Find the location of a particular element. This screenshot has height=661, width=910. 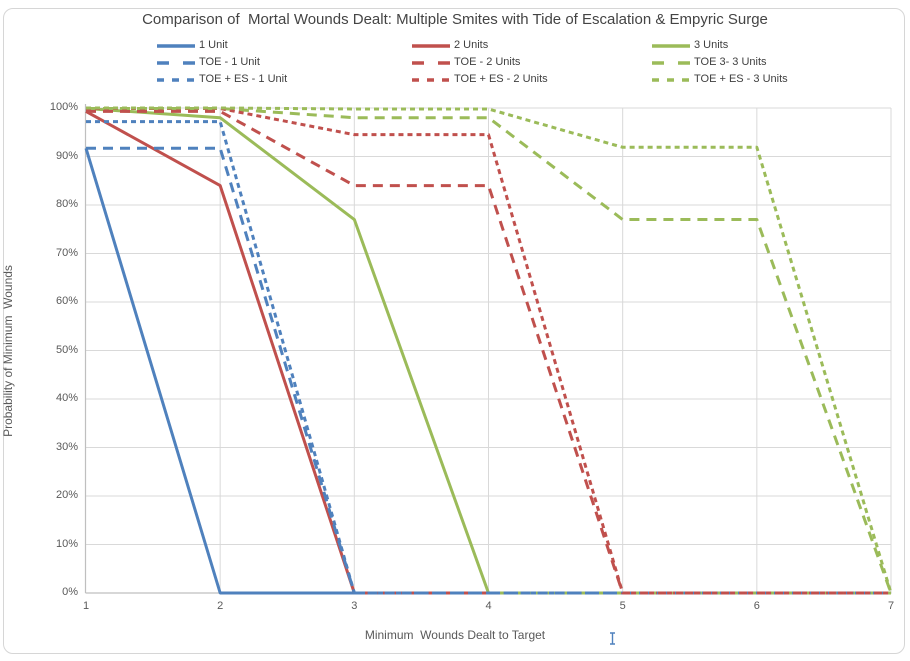

legend-item-toe-2-units: TOE - 2 Units is located at coordinates (466, 62).